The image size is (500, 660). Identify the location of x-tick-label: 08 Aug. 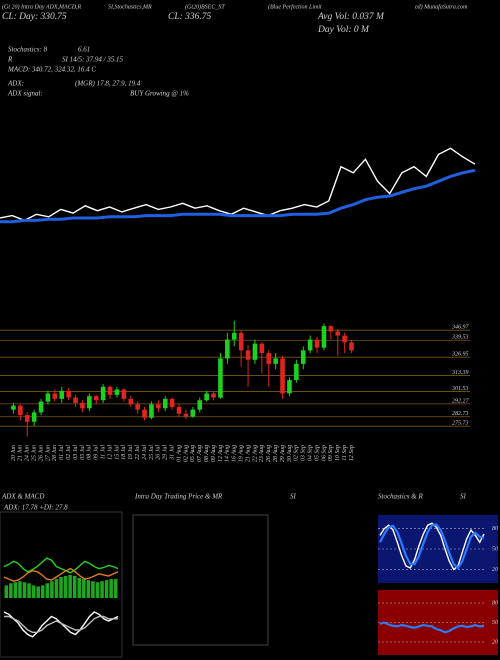
(207, 453).